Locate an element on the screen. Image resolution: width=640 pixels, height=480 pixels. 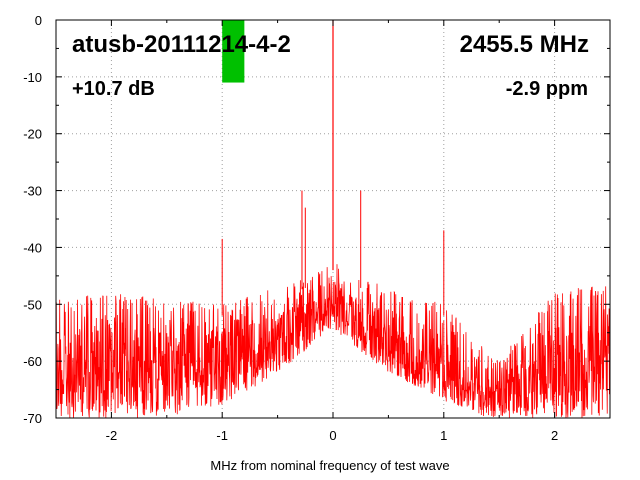
x-tick-label: -1 is located at coordinates (222, 435).